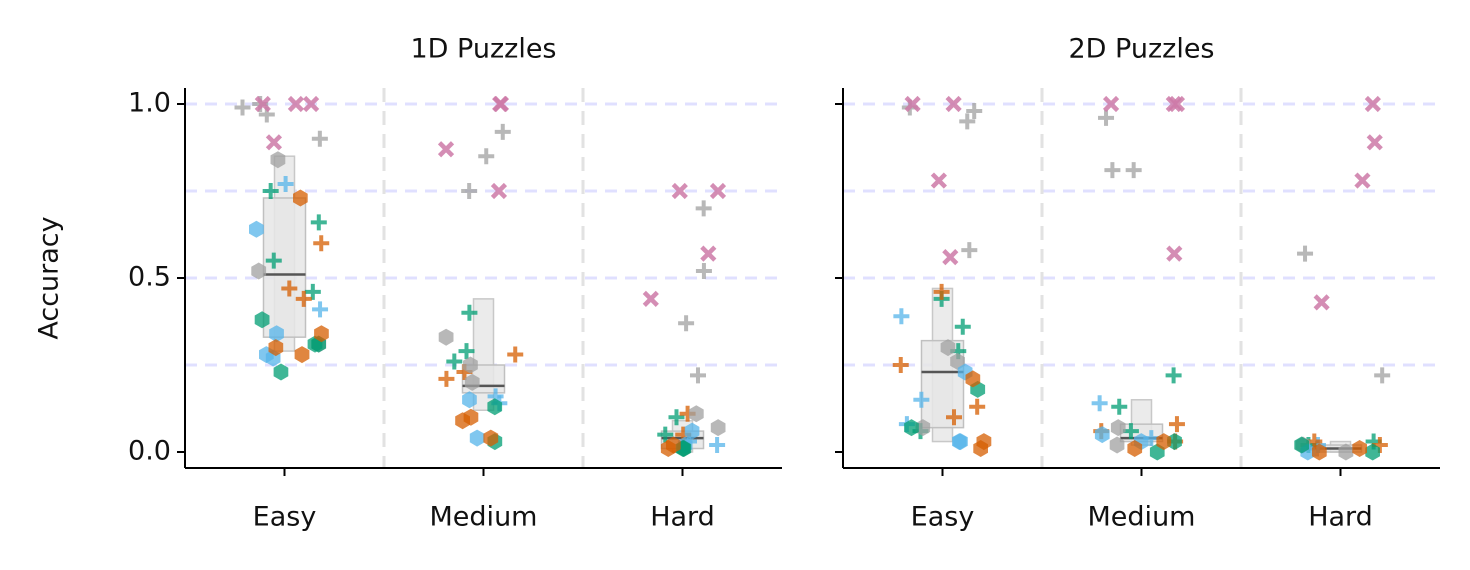 The width and height of the screenshot is (1470, 570). Describe the element at coordinates (284, 267) in the screenshot. I see `box` at that location.